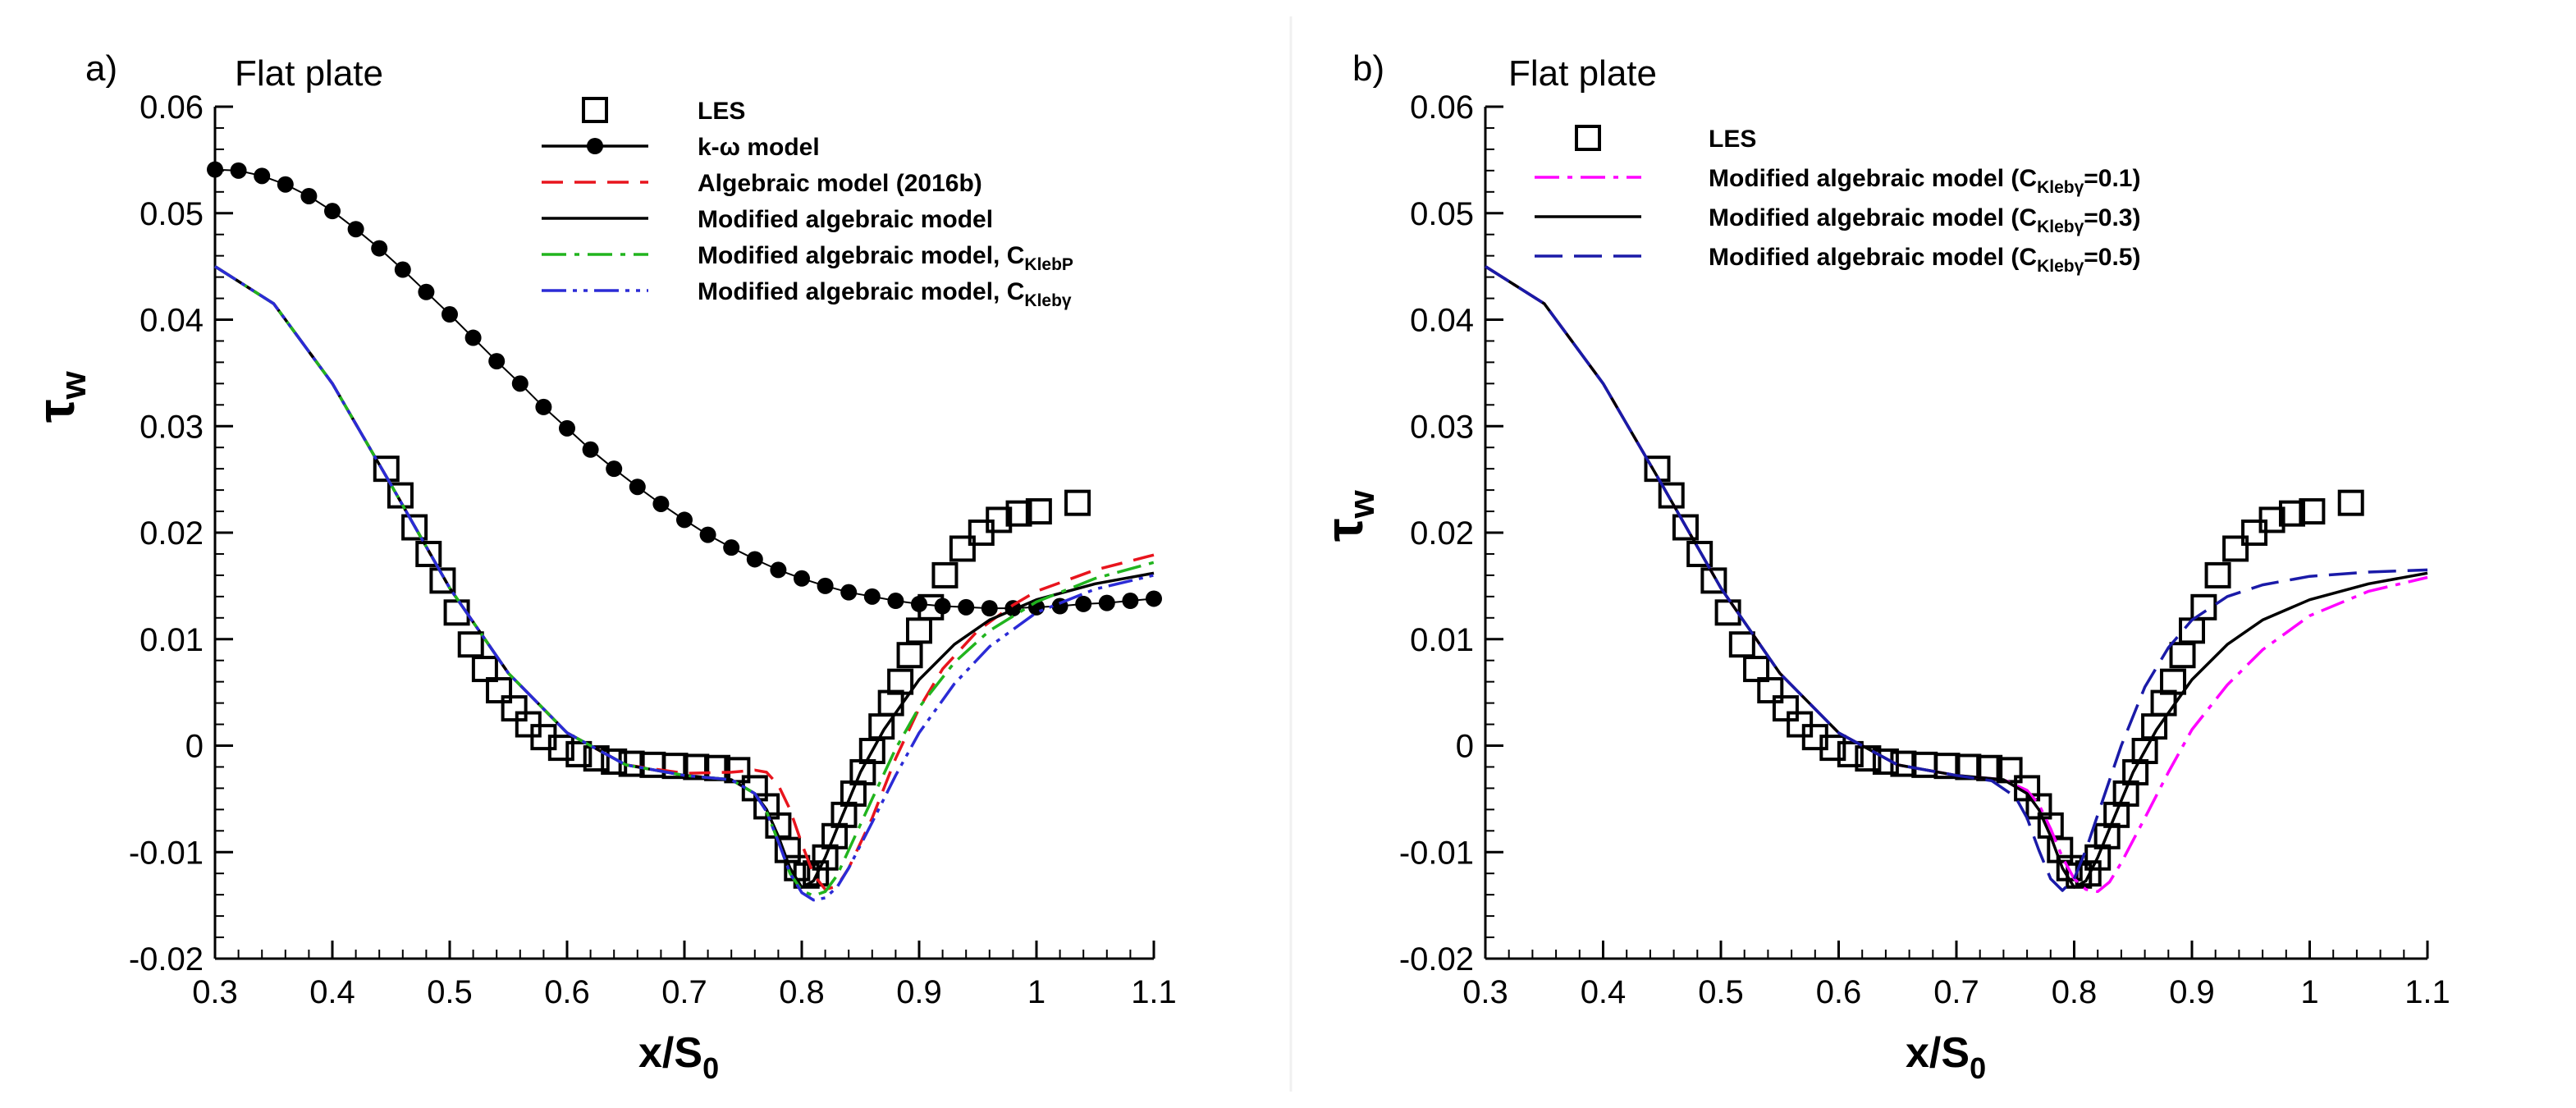  I want to click on panel-label-b: b), so click(1368, 68).